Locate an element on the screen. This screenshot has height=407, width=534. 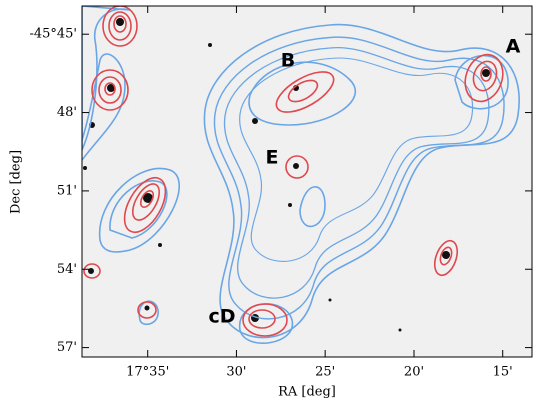
x-tick-label: 15' is located at coordinates (503, 372).